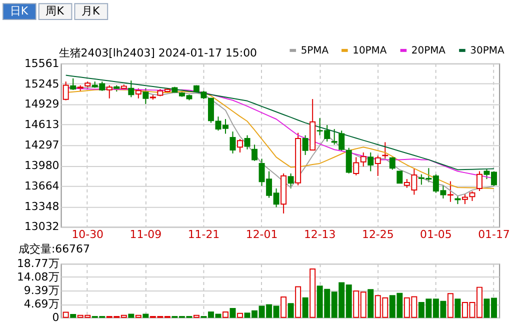 This screenshot has width=518, height=330. Describe the element at coordinates (42, 303) in the screenshot. I see `y-tick-label: 4.69万` at that location.